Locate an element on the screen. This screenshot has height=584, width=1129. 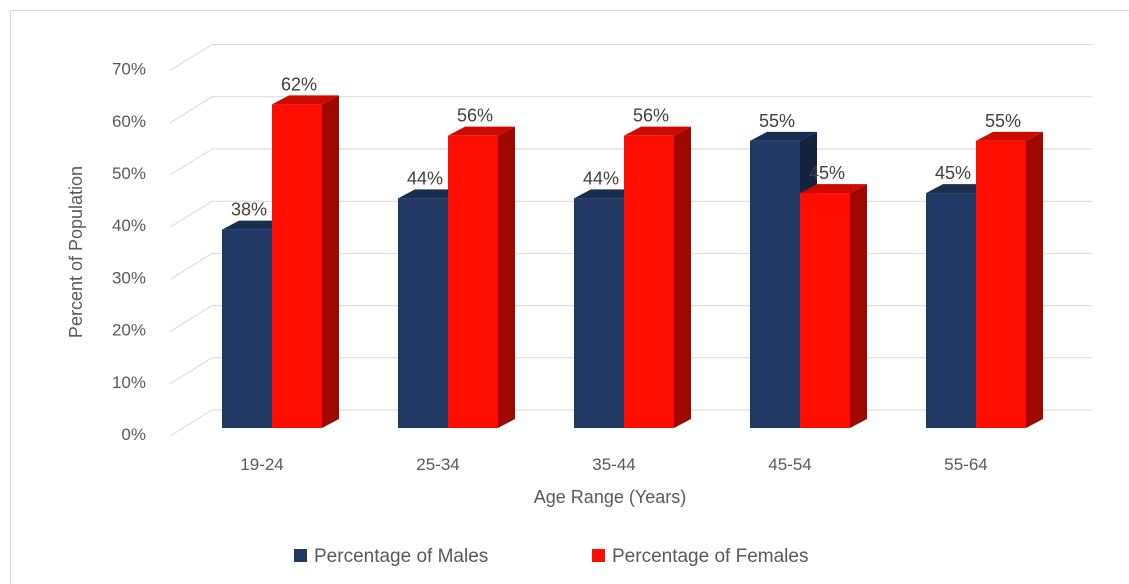
y-tick-label: 40% is located at coordinates (129, 225).